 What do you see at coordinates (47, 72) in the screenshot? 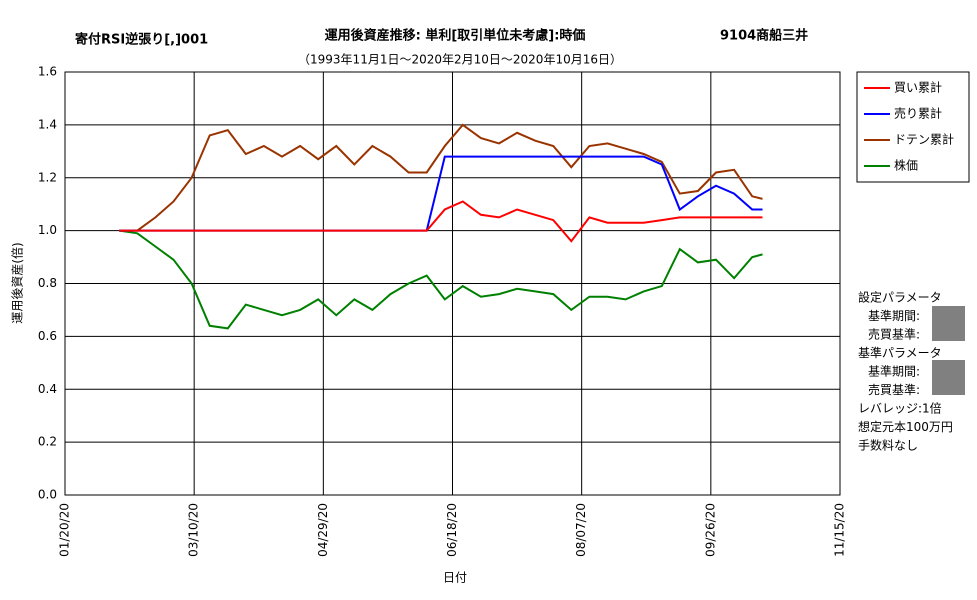
I see `y-tick-label: 1.6` at bounding box center [47, 72].